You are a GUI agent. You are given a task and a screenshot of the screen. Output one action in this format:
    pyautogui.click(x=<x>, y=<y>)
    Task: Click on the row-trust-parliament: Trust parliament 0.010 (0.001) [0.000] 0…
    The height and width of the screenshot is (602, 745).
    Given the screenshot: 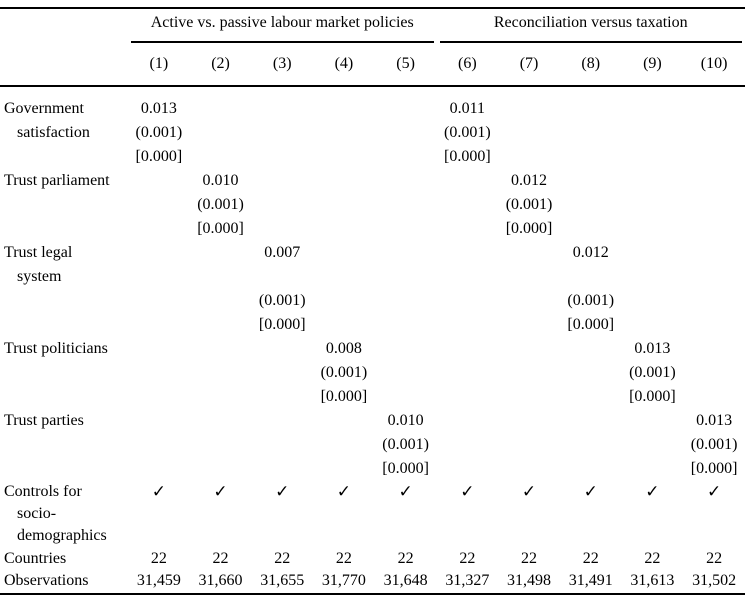 What is the action you would take?
    pyautogui.click(x=372, y=205)
    